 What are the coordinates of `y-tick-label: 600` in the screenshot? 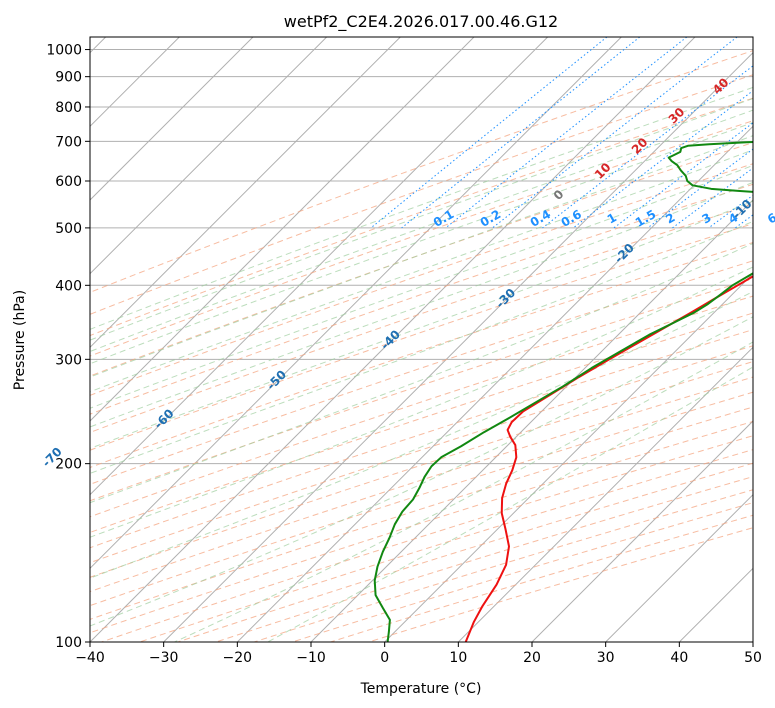 It's located at (68, 182).